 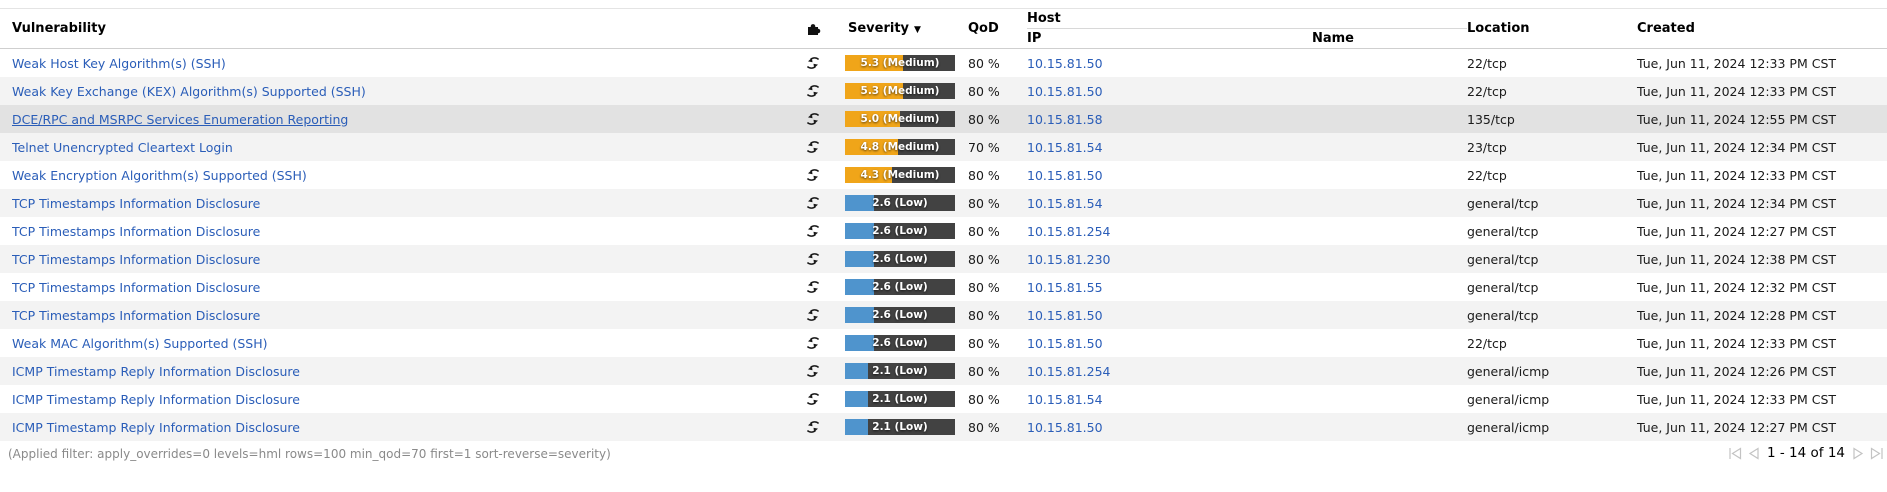 What do you see at coordinates (1498, 28) in the screenshot?
I see `column-header-location: Location` at bounding box center [1498, 28].